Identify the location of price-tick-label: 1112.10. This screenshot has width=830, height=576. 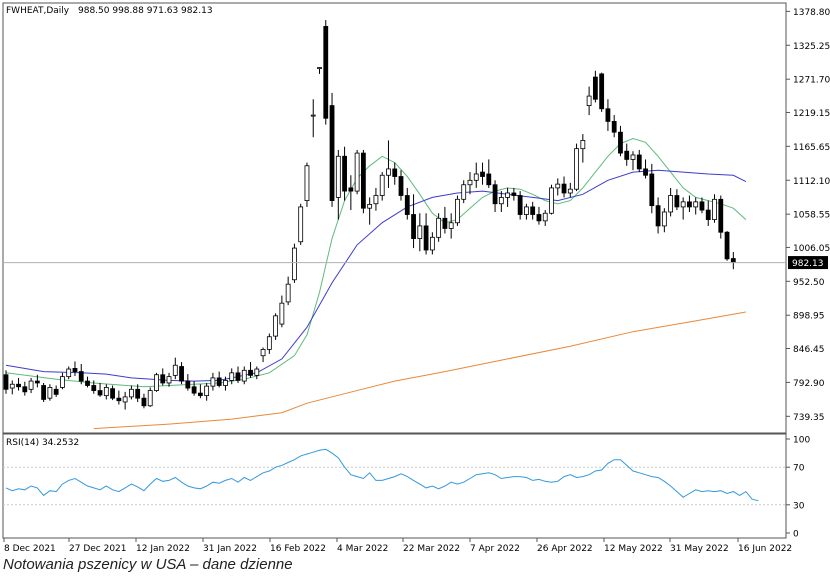
(811, 182).